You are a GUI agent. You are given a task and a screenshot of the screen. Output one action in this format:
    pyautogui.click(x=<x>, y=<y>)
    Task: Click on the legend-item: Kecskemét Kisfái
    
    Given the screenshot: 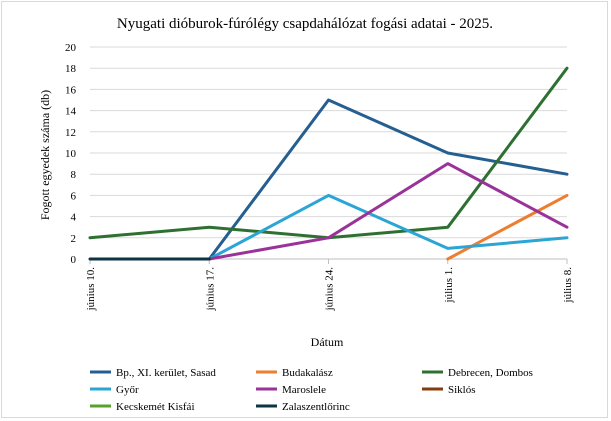 What is the action you would take?
    pyautogui.click(x=142, y=407)
    